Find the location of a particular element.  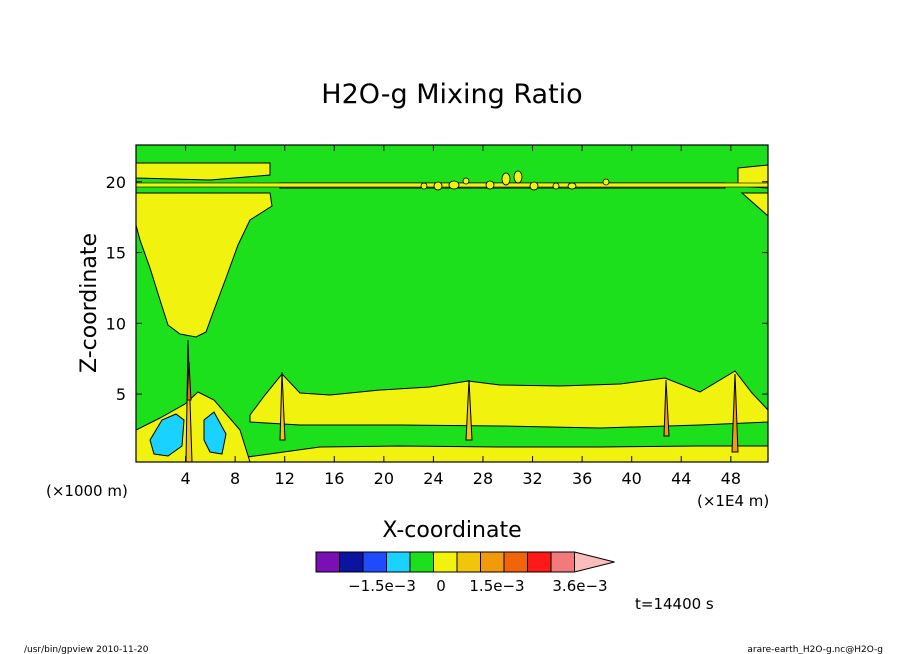

lower-yellow-layer is located at coordinates (509, 399).